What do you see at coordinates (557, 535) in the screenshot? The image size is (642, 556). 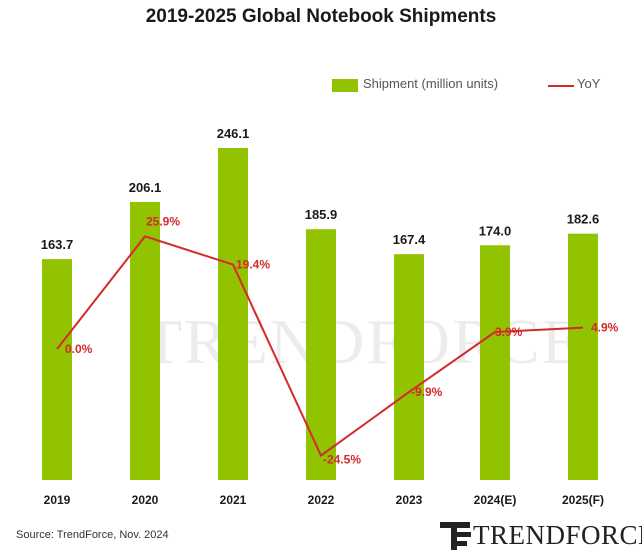 I see `logo-wordmark: TRENDFORCE` at bounding box center [557, 535].